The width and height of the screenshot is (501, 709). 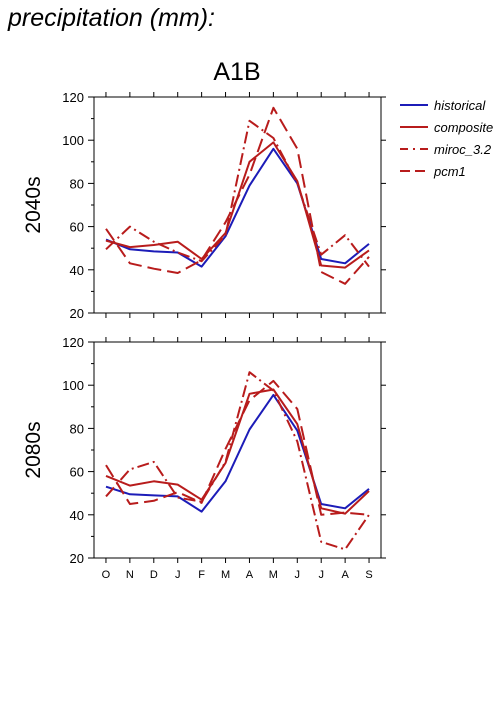 I want to click on month-label: F, so click(x=201, y=575).